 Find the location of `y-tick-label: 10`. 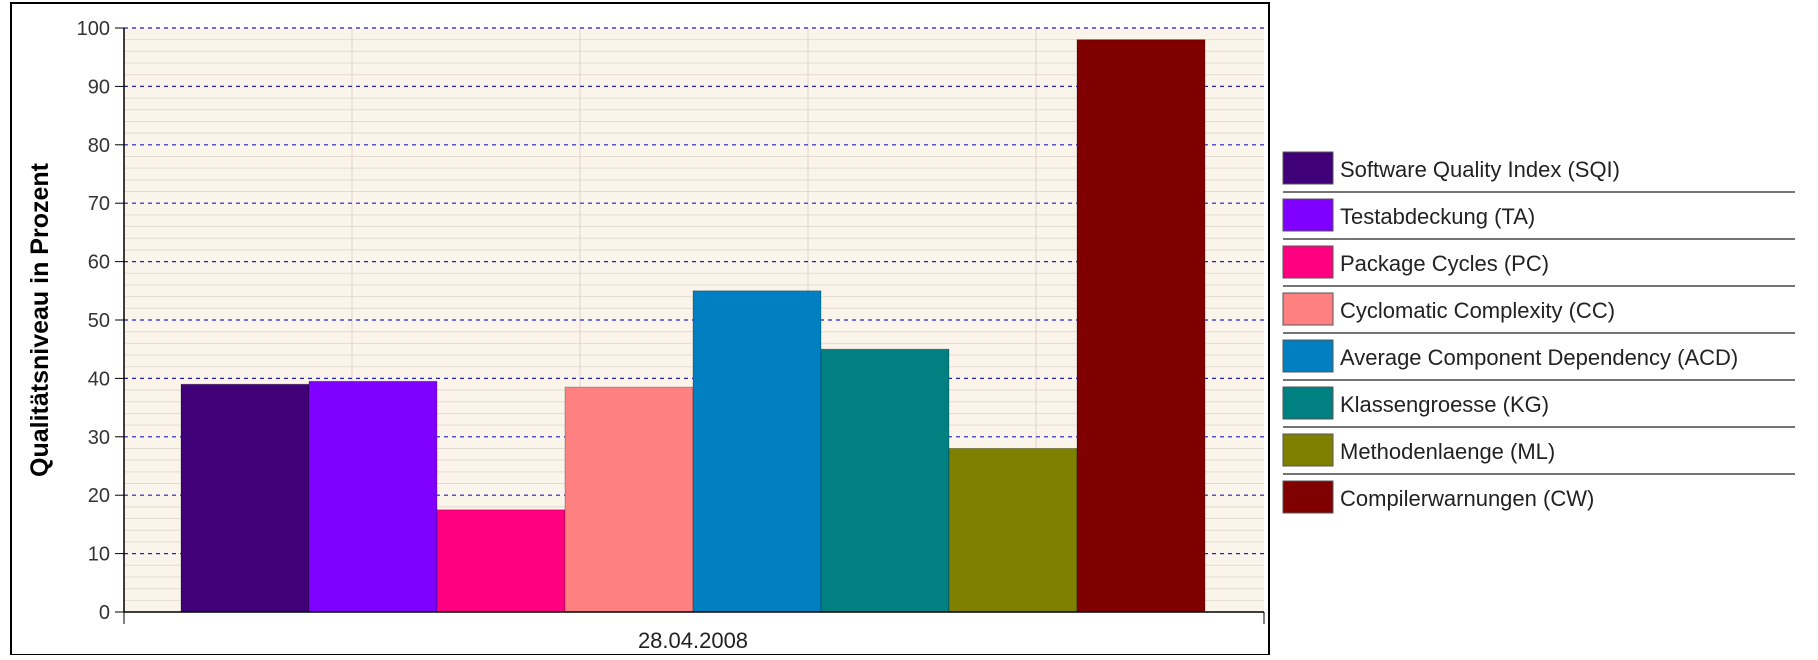

y-tick-label: 10 is located at coordinates (99, 555).